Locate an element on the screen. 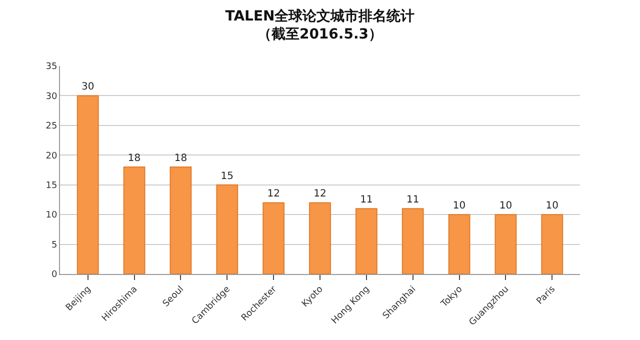  y-tick-label: 35 is located at coordinates (52, 67).